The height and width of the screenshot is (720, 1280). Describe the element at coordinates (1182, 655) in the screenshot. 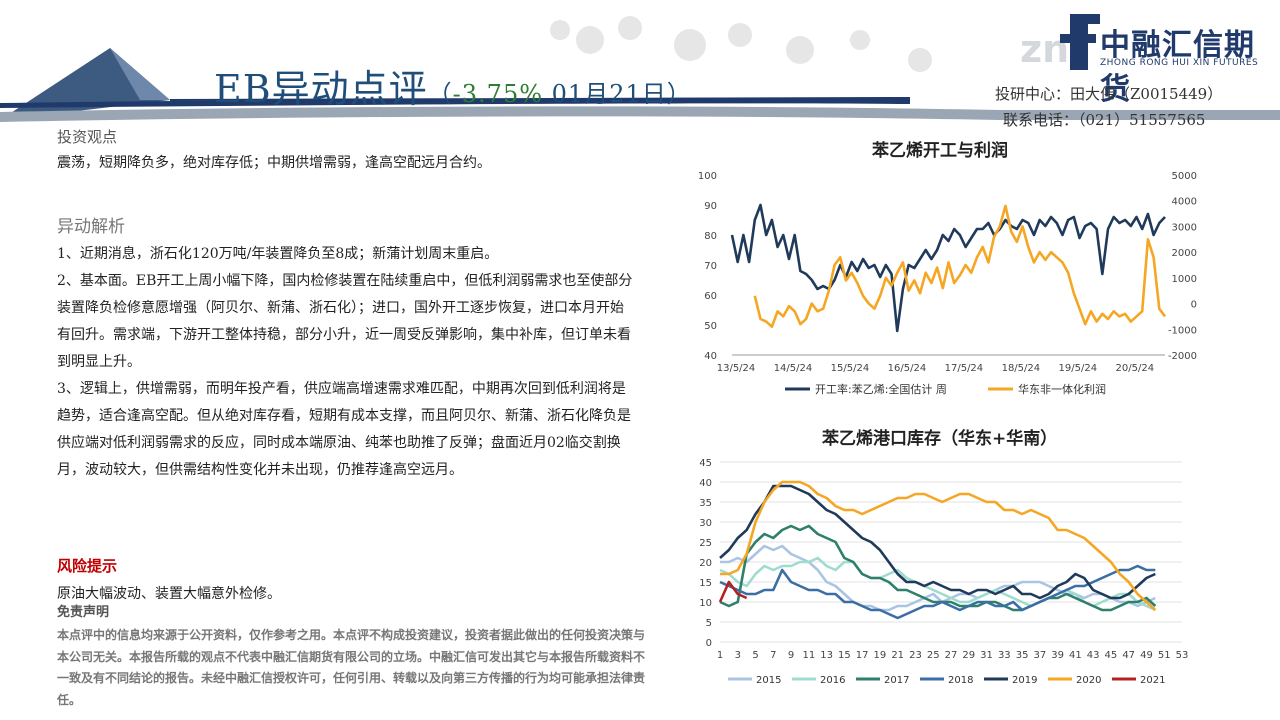

I see `x-tick-label: 53` at that location.